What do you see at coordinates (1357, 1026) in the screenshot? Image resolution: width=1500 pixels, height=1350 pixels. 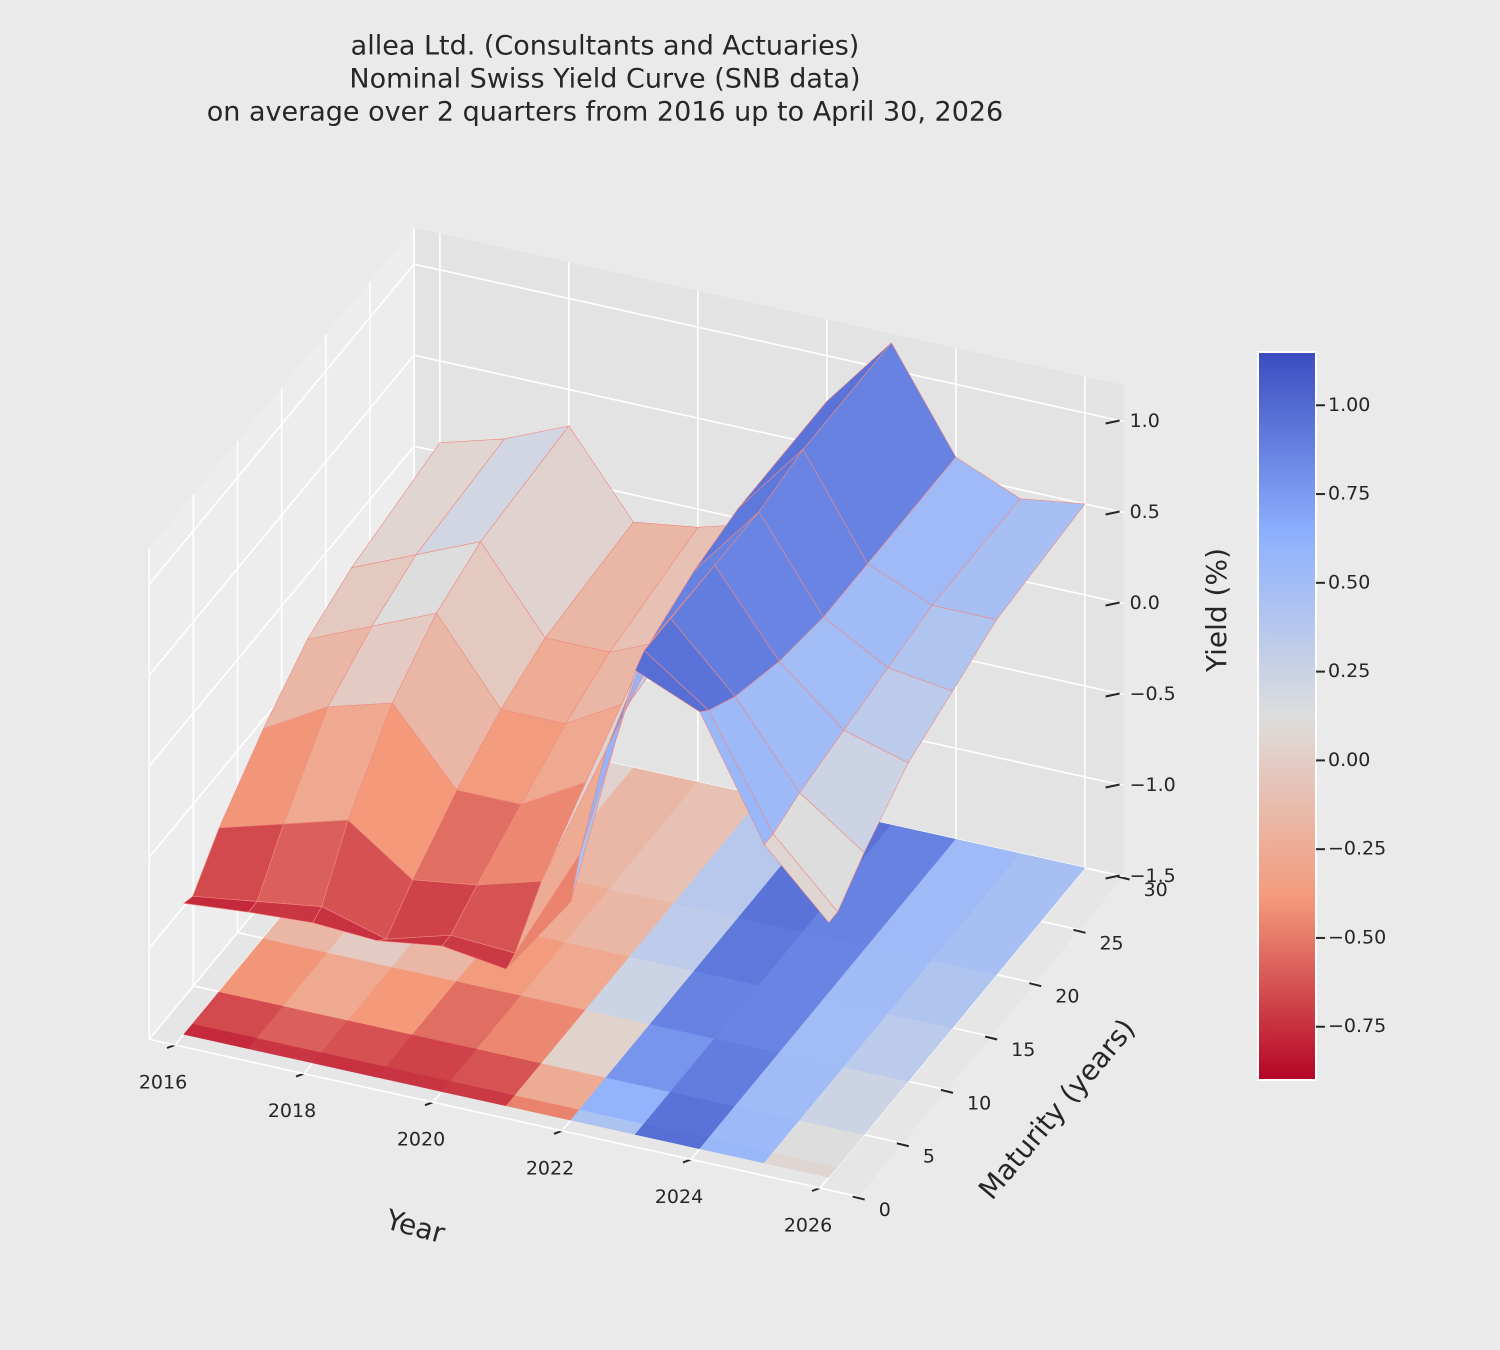 I see `colorbar-tick-label: −0.75` at bounding box center [1357, 1026].